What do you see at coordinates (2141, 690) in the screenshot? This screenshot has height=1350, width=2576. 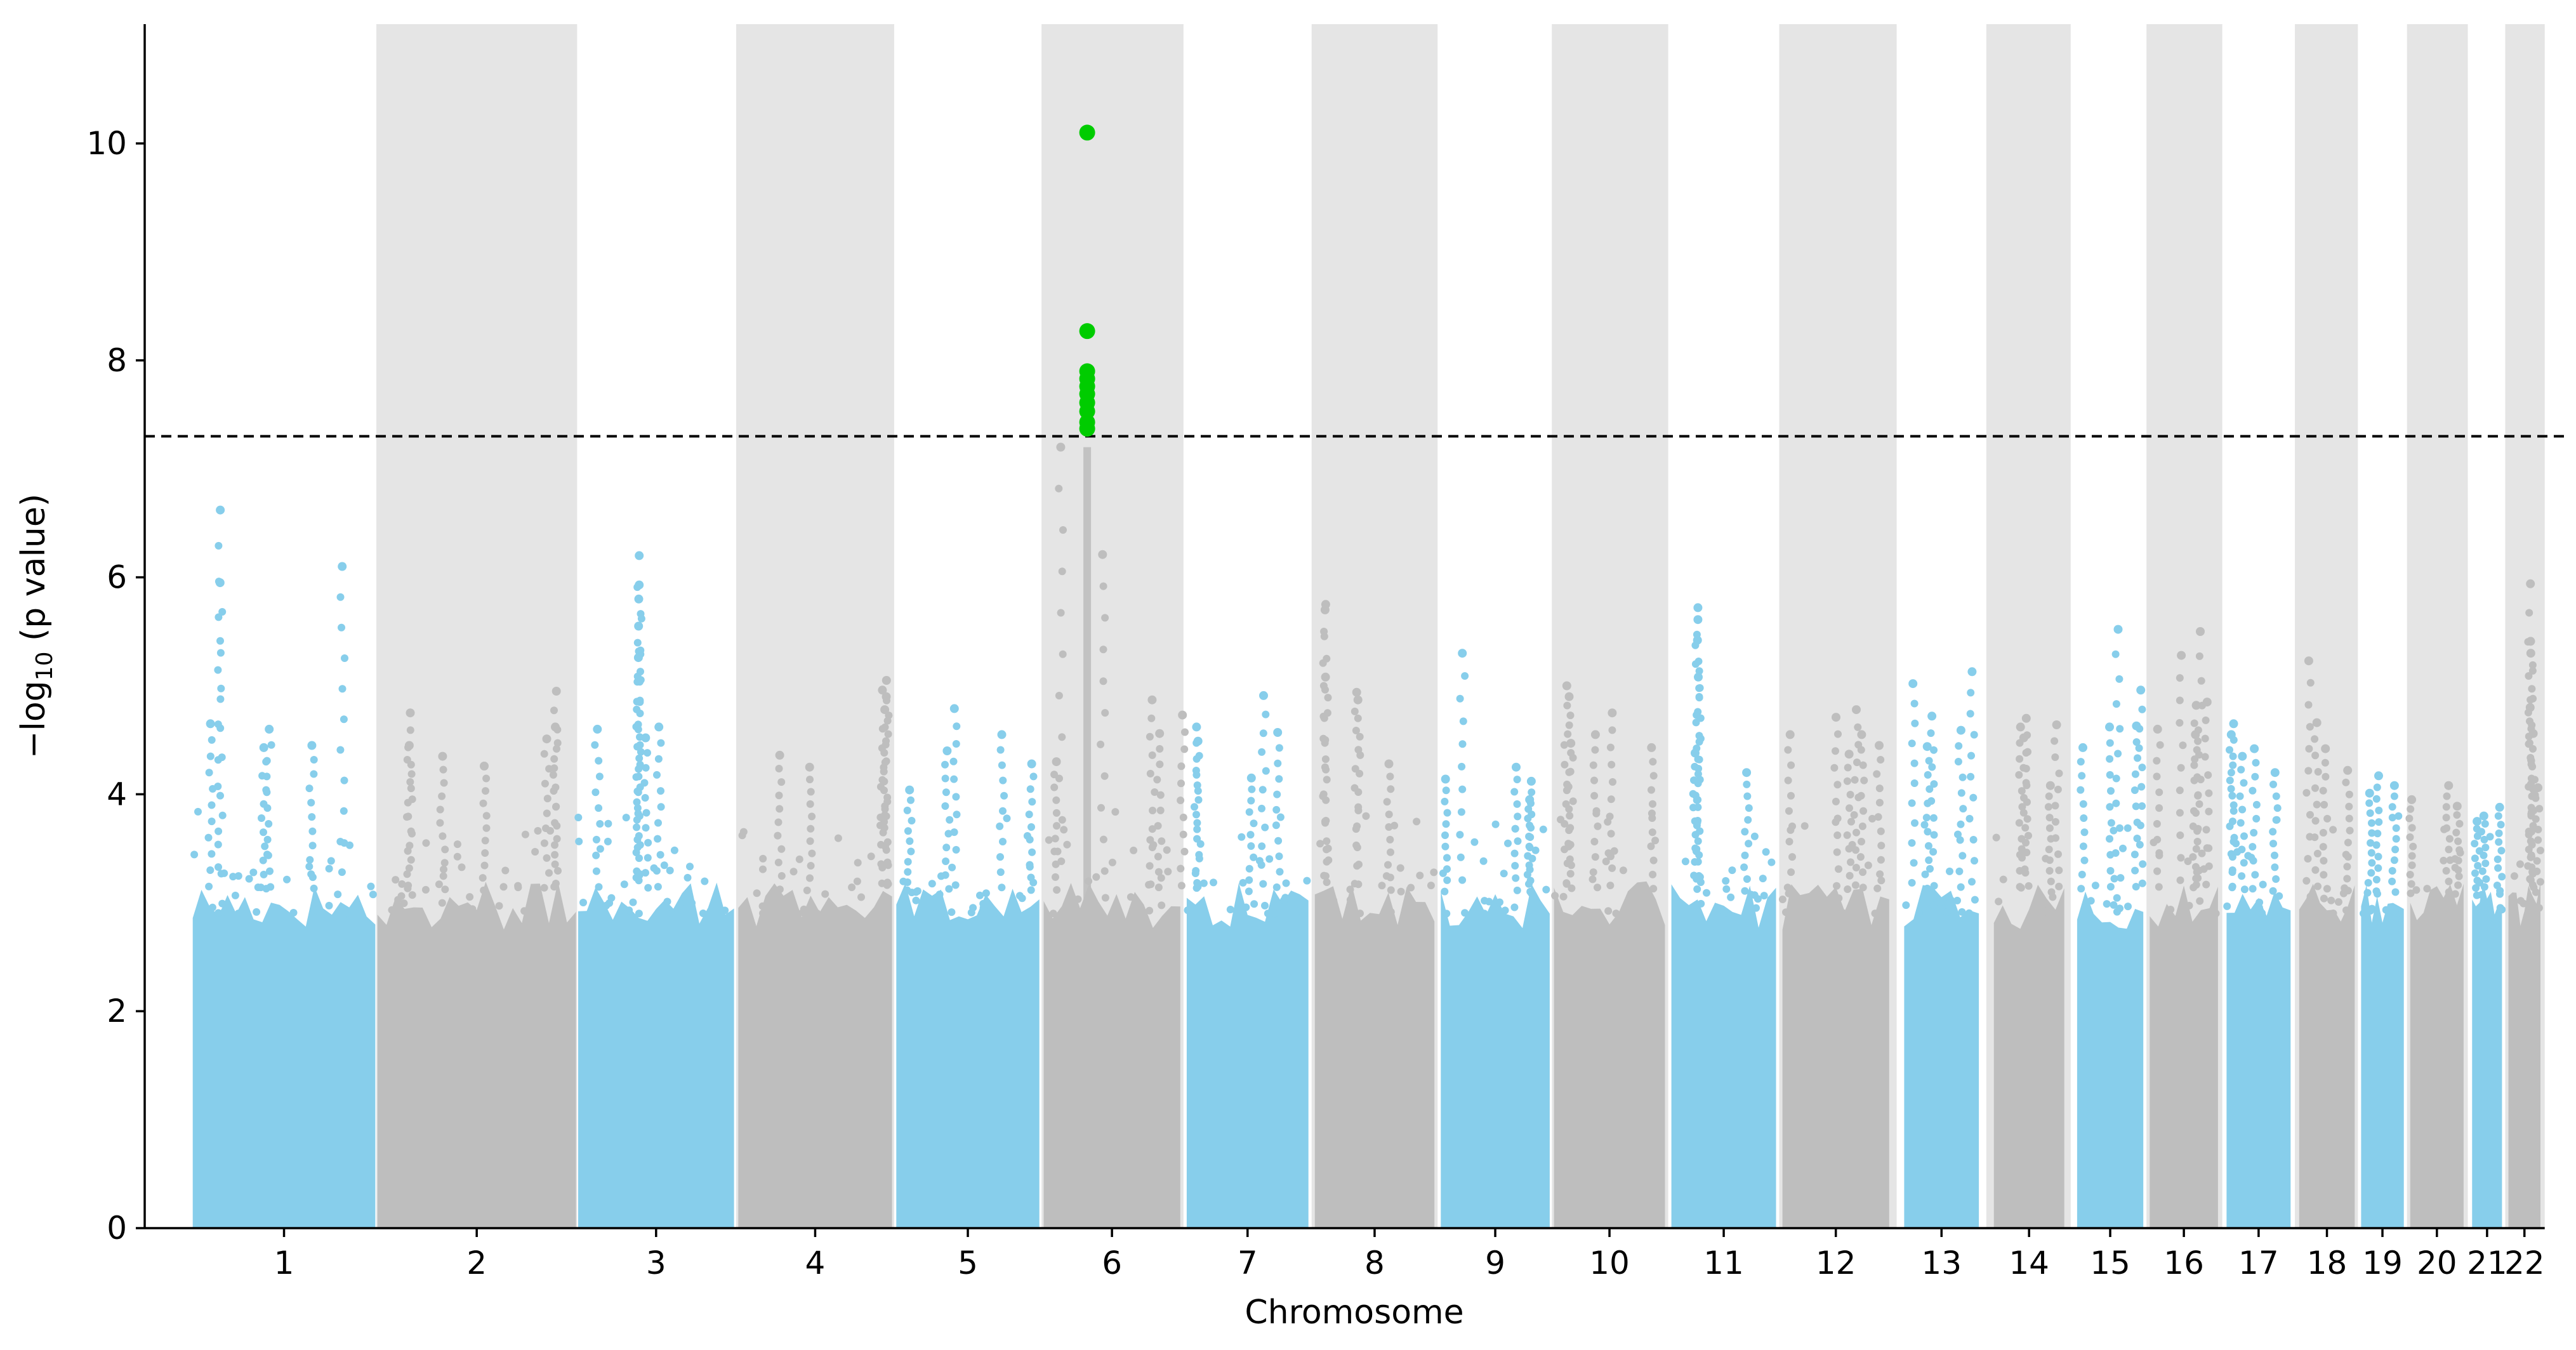 I see `peak-point-chr15` at bounding box center [2141, 690].